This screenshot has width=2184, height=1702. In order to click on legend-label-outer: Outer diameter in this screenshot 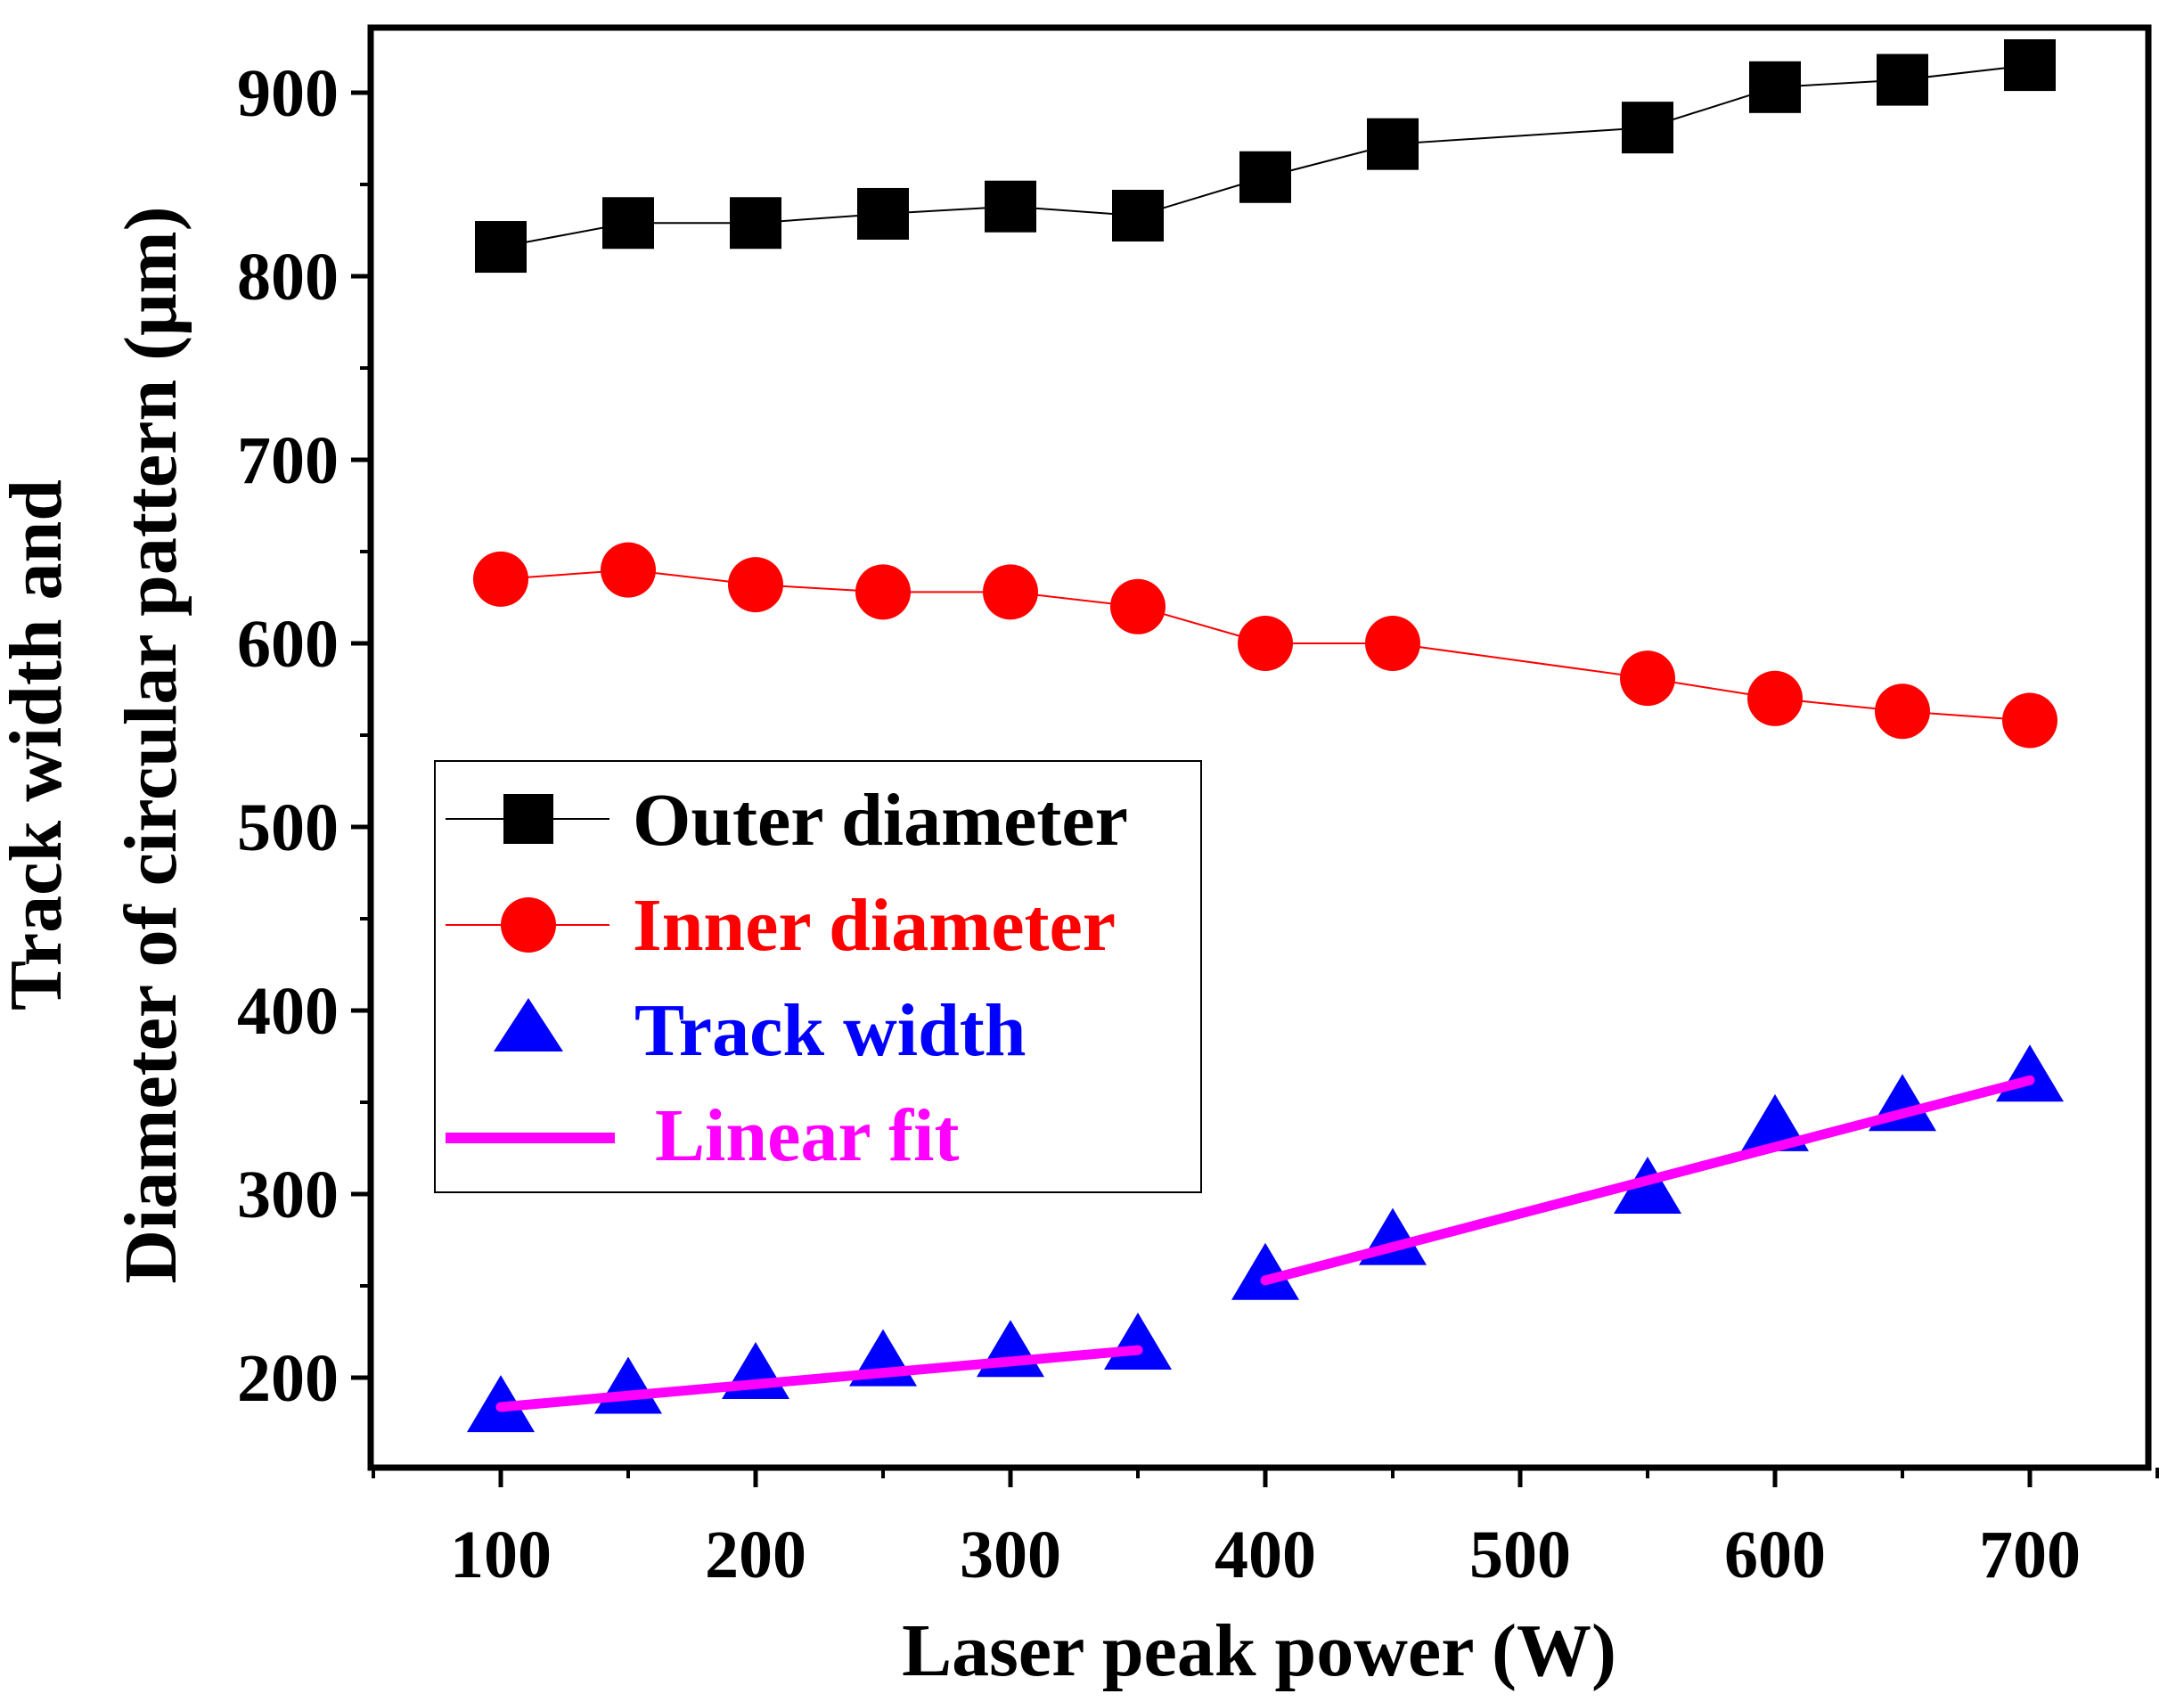, I will do `click(880, 820)`.